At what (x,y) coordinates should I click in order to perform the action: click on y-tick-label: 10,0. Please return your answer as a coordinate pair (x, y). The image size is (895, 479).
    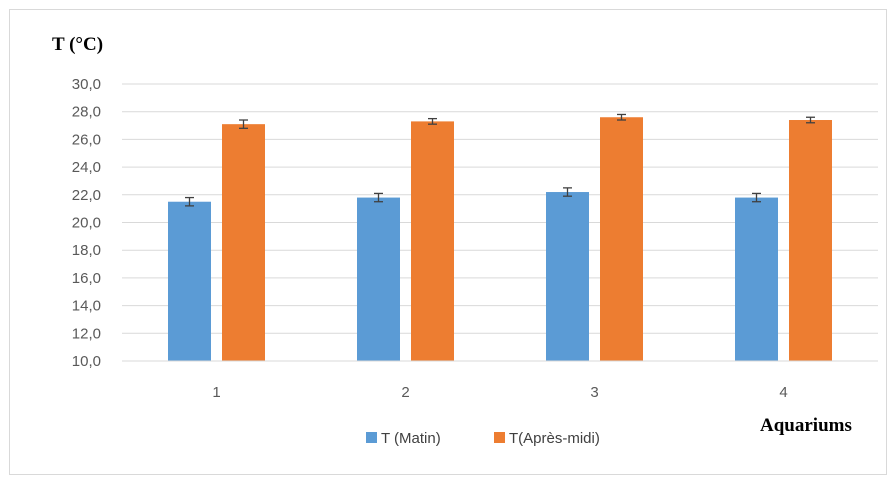
    Looking at the image, I should click on (86, 361).